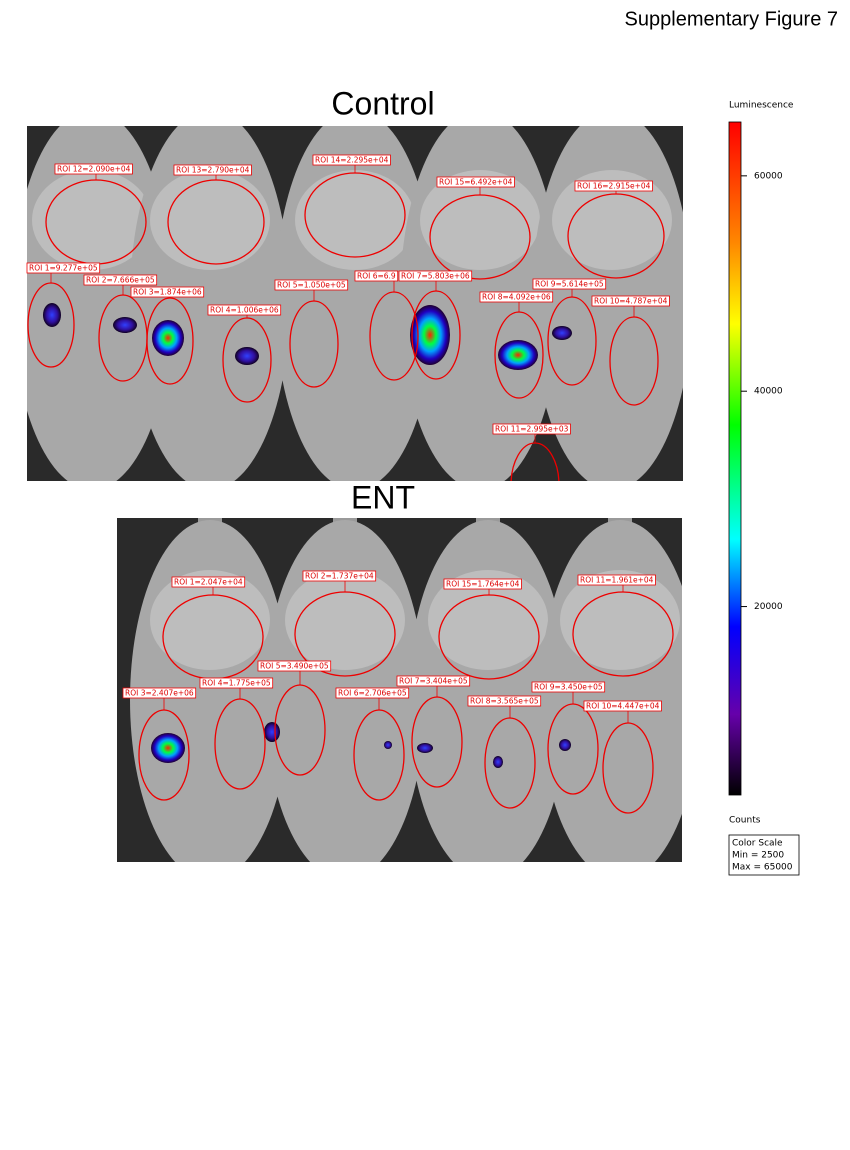  What do you see at coordinates (383, 497) in the screenshot?
I see `panel-title: ENT` at bounding box center [383, 497].